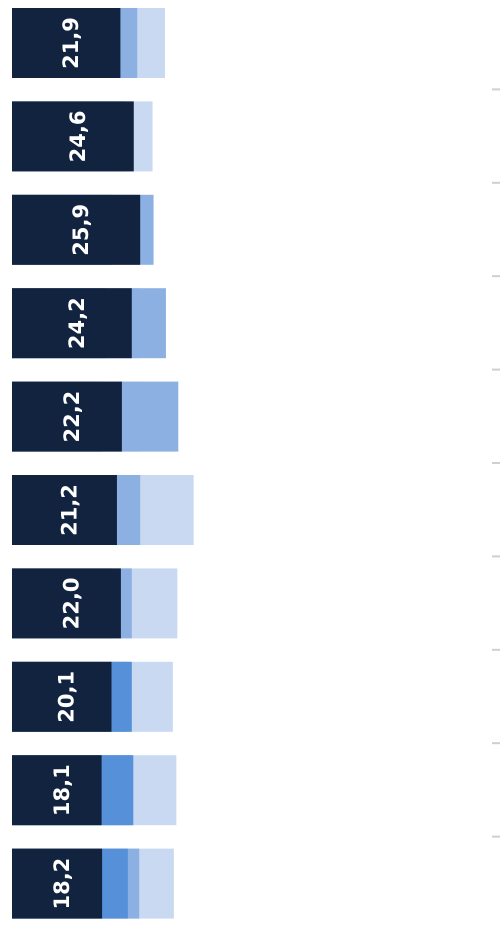 This screenshot has height=932, width=500. What do you see at coordinates (78, 136) in the screenshot?
I see `value-label: 24,6` at bounding box center [78, 136].